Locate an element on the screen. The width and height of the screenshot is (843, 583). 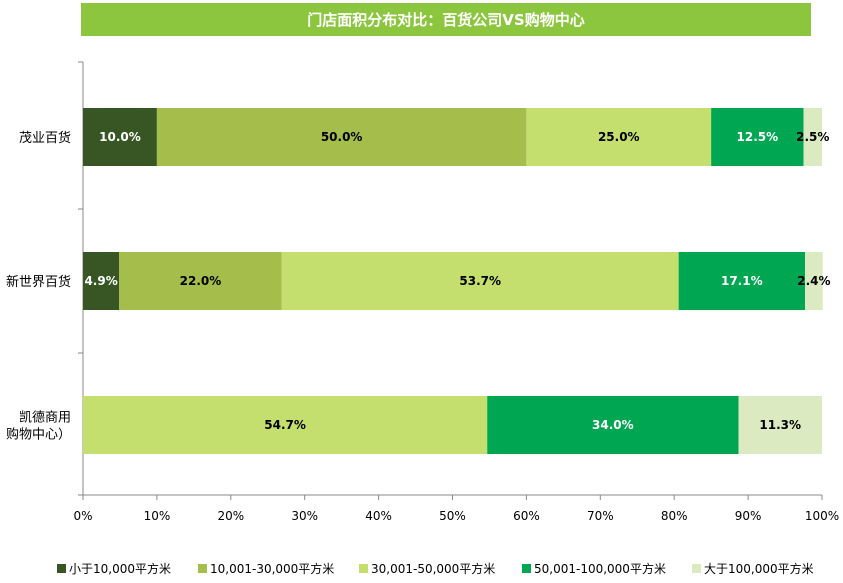
data-label: 12.5% is located at coordinates (758, 137).